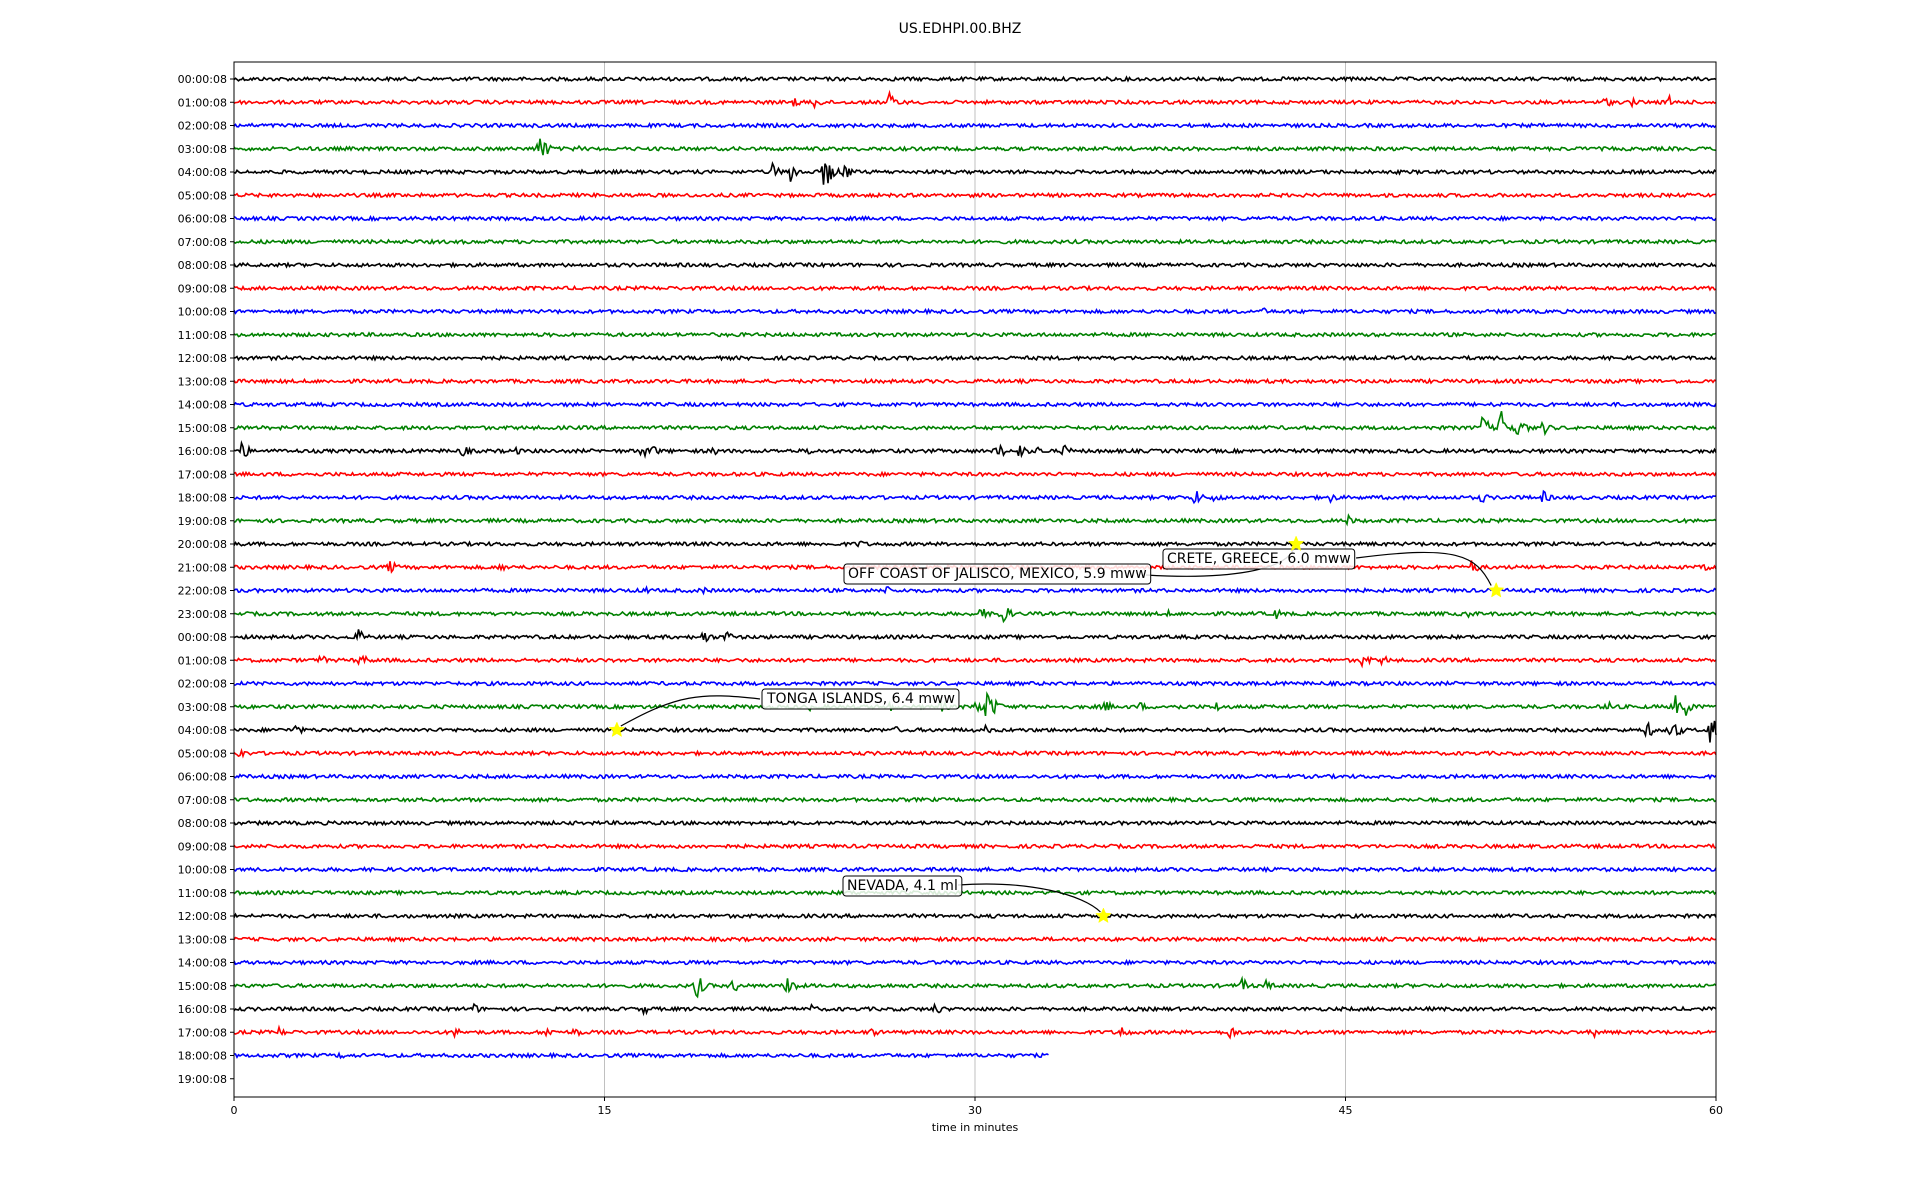  I want to click on annotation-tonga-text: TONGA ISLANDS, 6.4 mww, so click(860, 699).